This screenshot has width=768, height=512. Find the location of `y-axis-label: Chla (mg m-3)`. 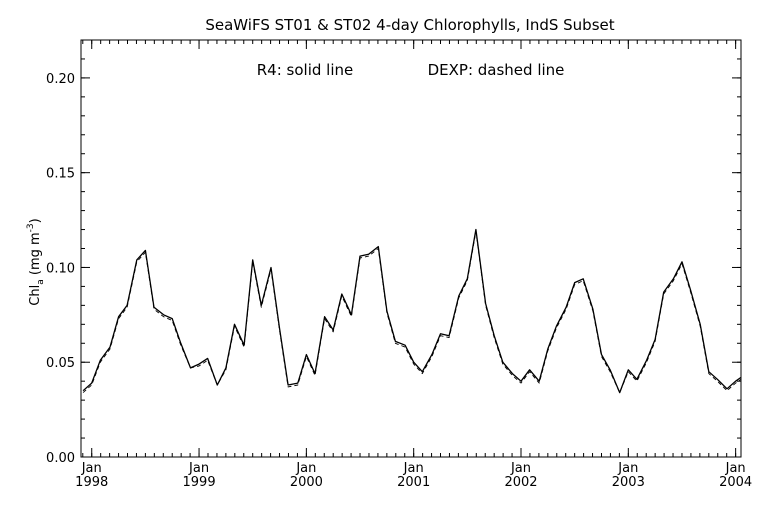

y-axis-label: Chla (mg m-3) is located at coordinates (36, 261).